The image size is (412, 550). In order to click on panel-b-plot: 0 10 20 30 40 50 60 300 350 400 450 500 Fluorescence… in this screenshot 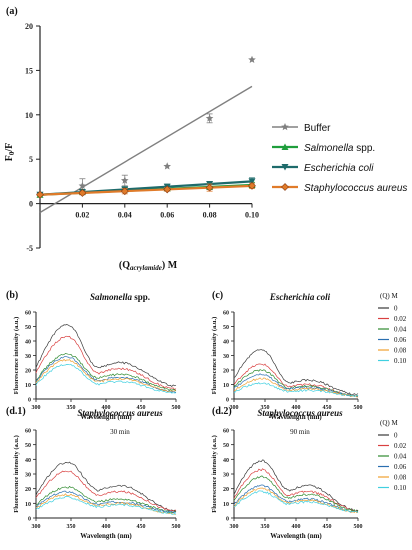, I will do `click(97, 366)`.